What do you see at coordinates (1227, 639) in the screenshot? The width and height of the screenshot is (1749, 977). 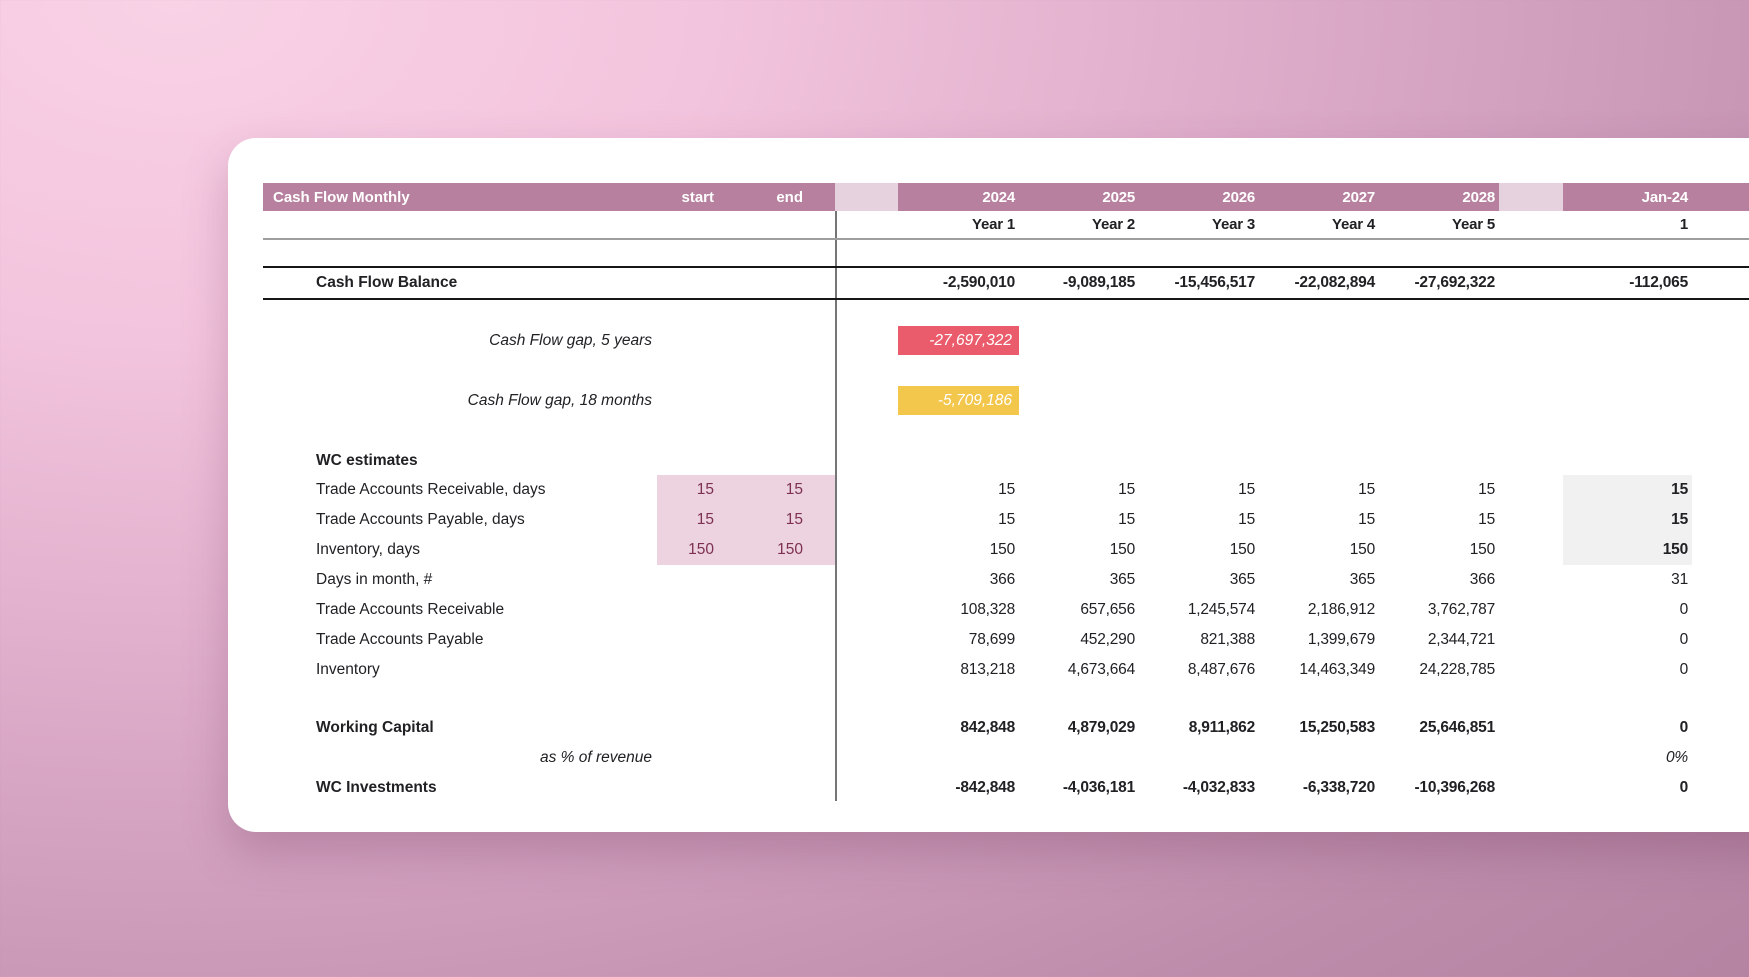 I see `tap-2026: 821,388` at bounding box center [1227, 639].